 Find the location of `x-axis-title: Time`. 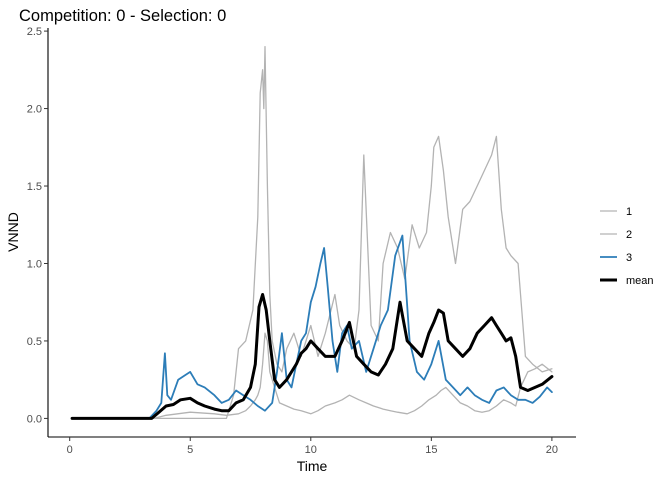

x-axis-title: Time is located at coordinates (312, 466).